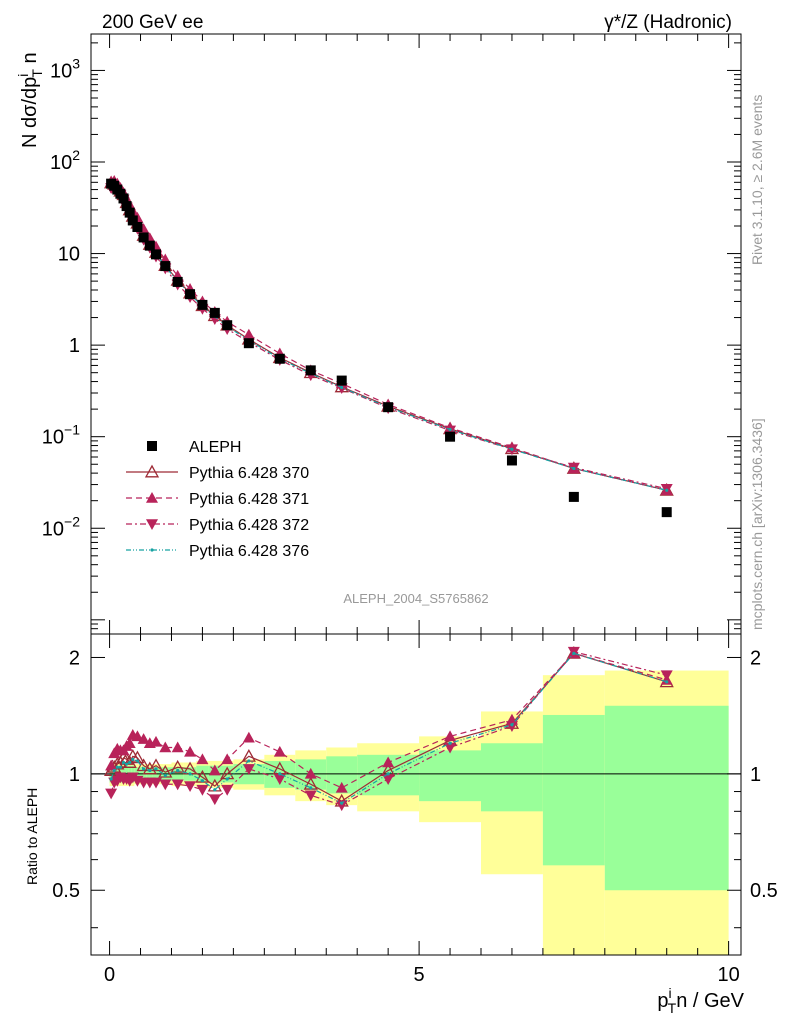 This screenshot has height=1029, width=786. I want to click on header-left: 200 GeV ee, so click(152, 22).